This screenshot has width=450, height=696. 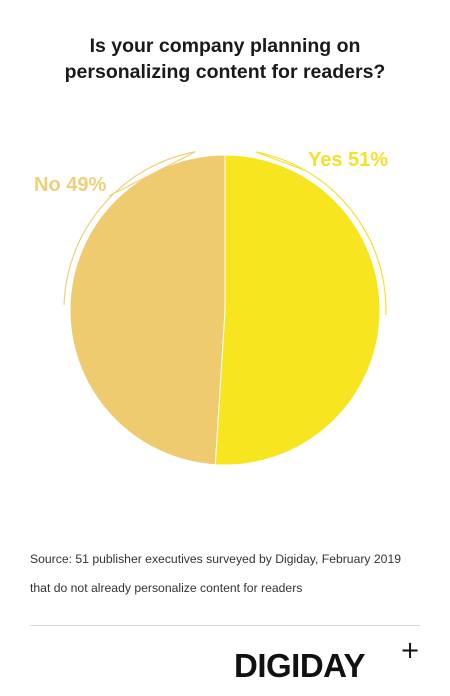 I want to click on leader-line-yes, so click(x=321, y=233).